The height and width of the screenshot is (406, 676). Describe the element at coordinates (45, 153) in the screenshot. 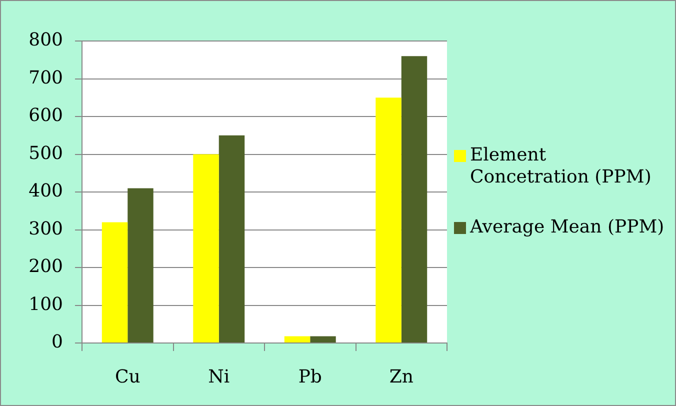

I see `y-tick-label: 500` at that location.